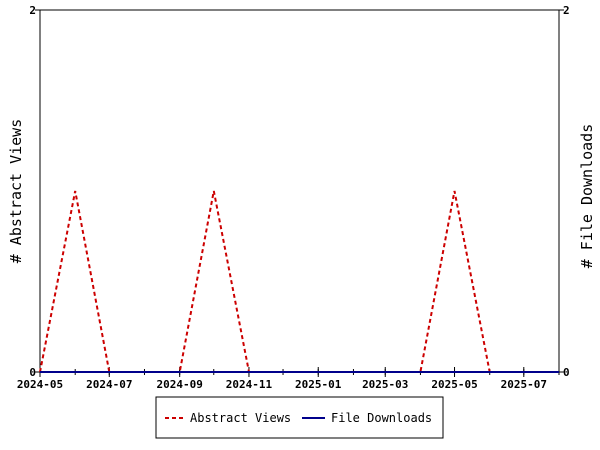 This screenshot has height=450, width=600. I want to click on y-left-tick-label: 0, so click(32, 372).